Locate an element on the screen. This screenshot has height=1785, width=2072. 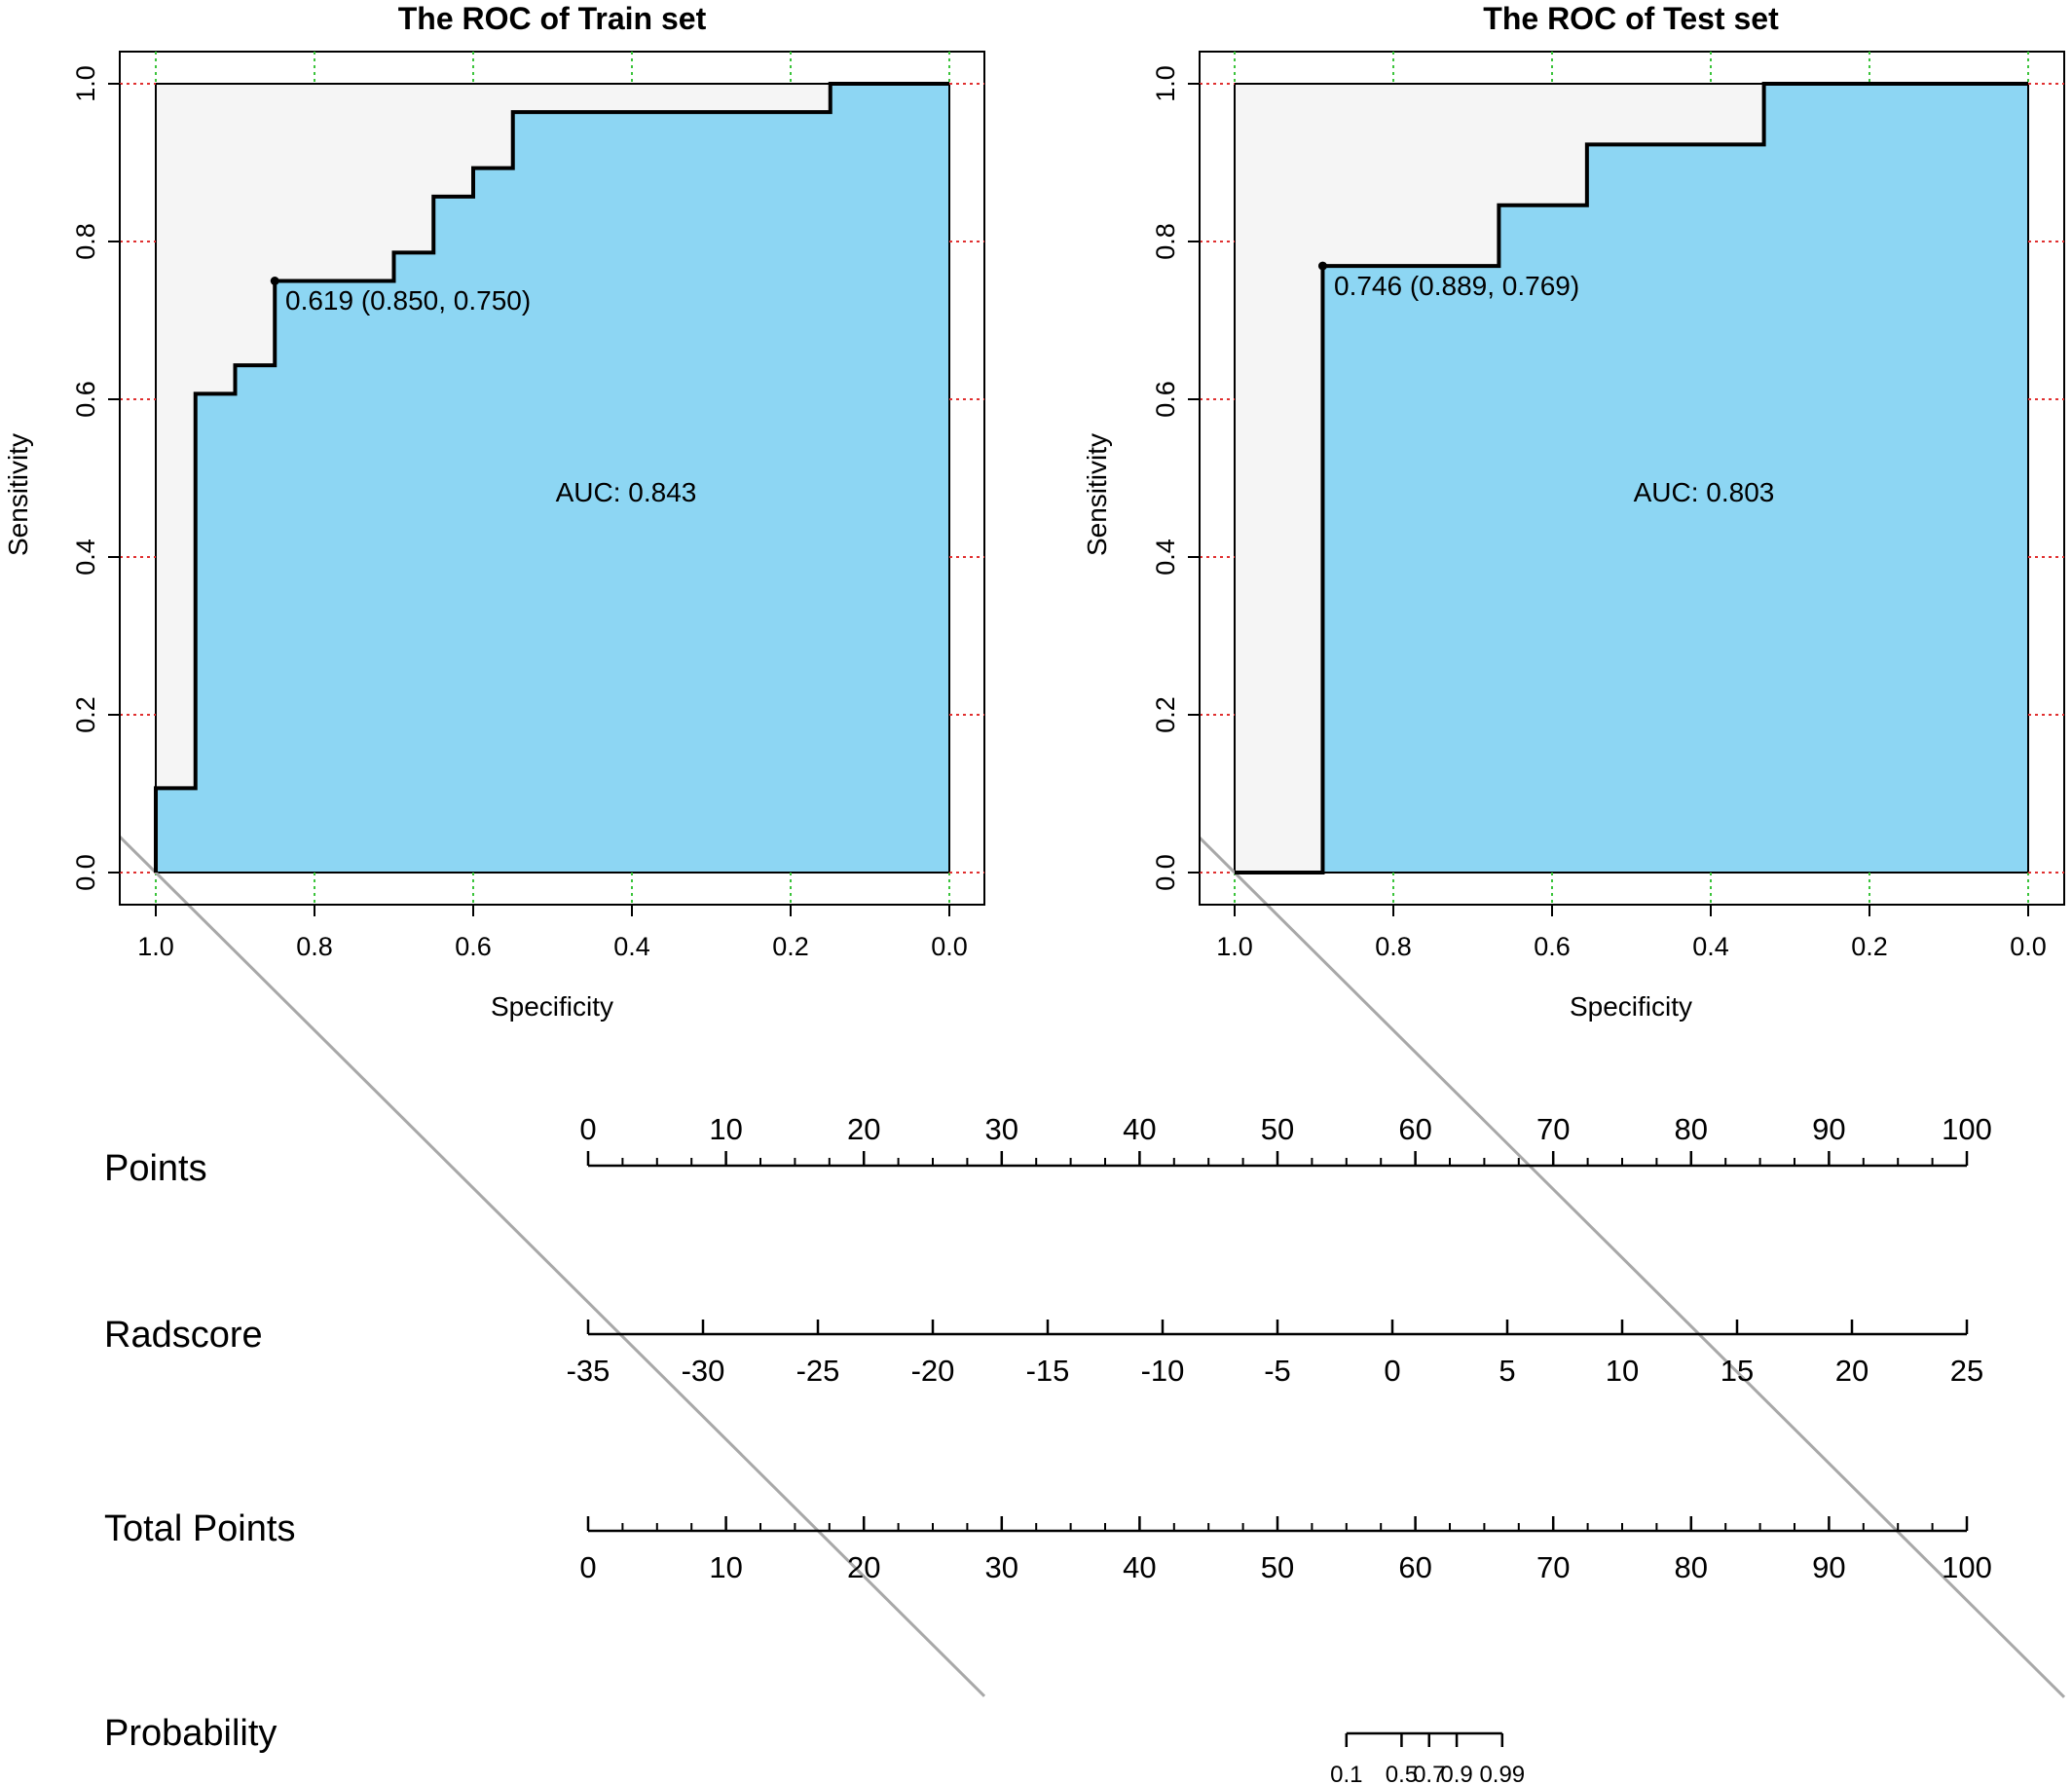
roc-test-ytick-label-1: 0.2 is located at coordinates (1165, 714).